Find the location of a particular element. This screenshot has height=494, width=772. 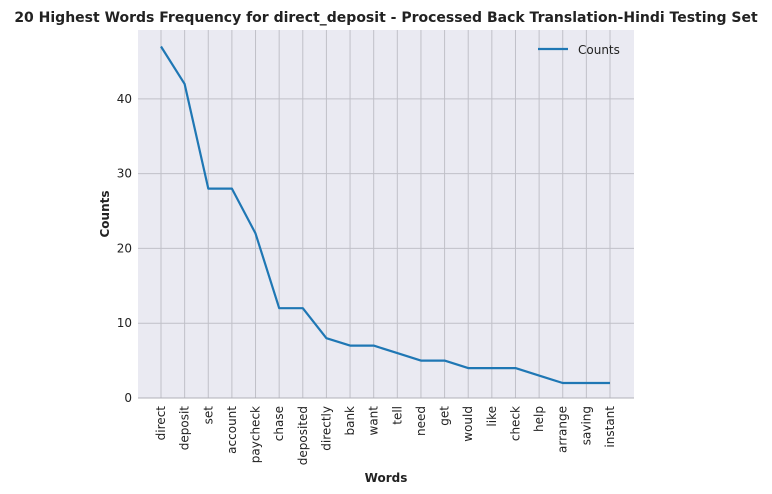

x-tick-label: deposited is located at coordinates (303, 435).